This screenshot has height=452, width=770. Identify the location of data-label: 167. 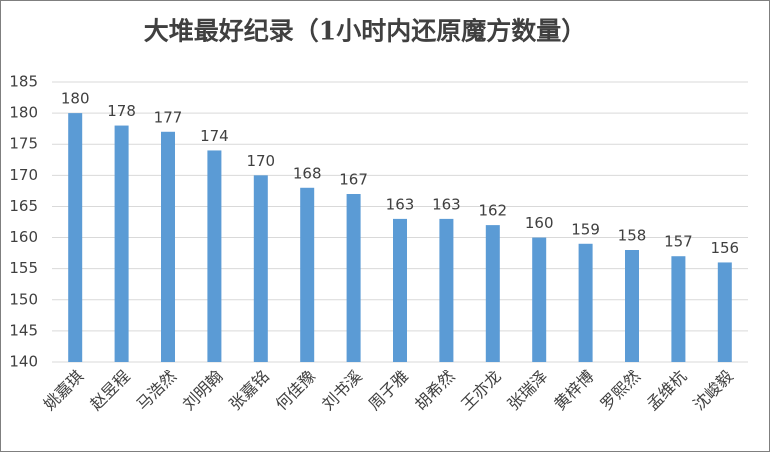
(353, 180).